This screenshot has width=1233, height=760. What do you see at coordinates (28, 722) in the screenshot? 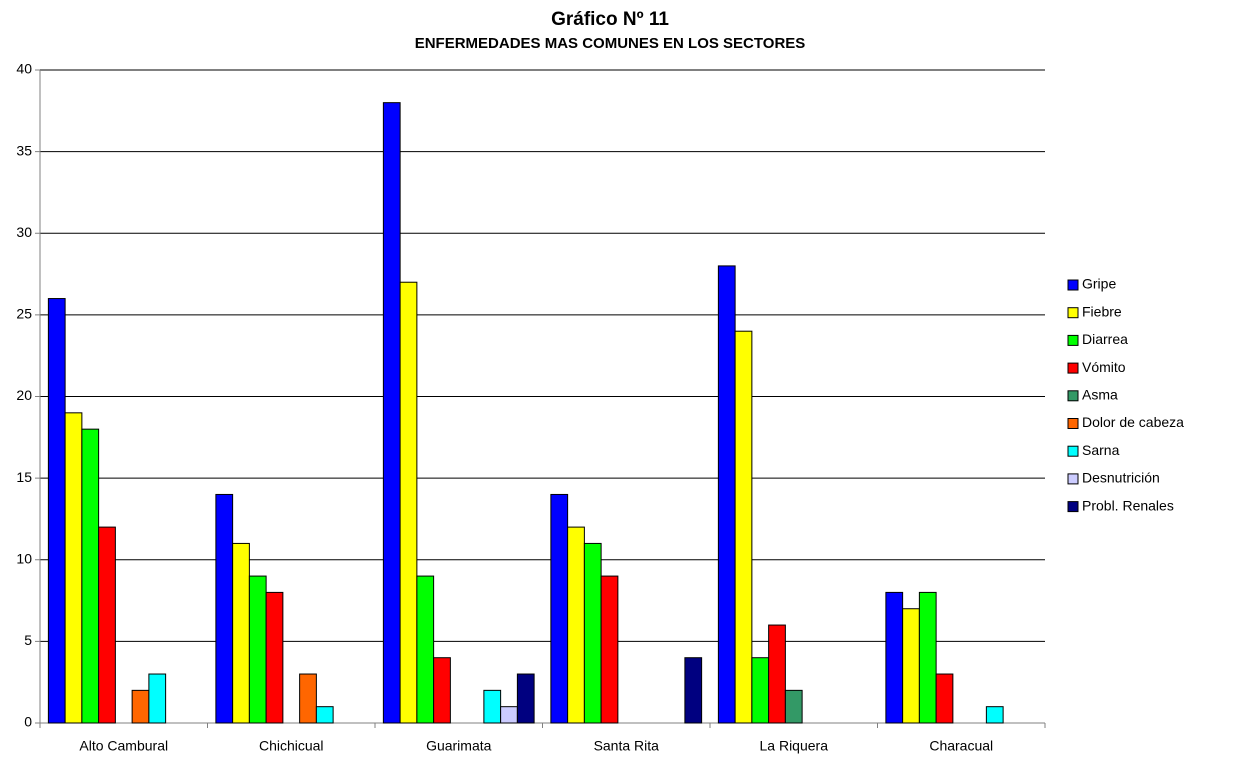
I see `y-tick-label: 0` at bounding box center [28, 722].